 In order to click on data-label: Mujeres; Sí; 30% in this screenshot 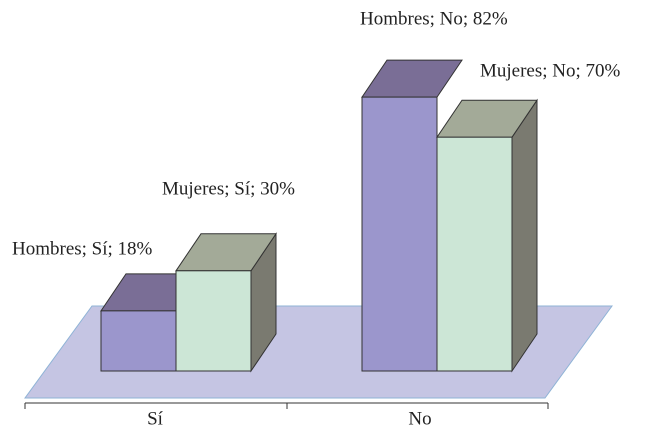, I will do `click(228, 188)`.